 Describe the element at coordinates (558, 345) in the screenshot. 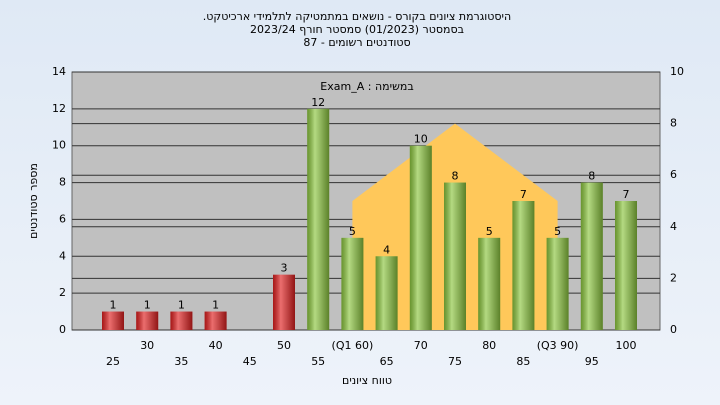

I see `x-tick-label: (Q3 90)` at that location.